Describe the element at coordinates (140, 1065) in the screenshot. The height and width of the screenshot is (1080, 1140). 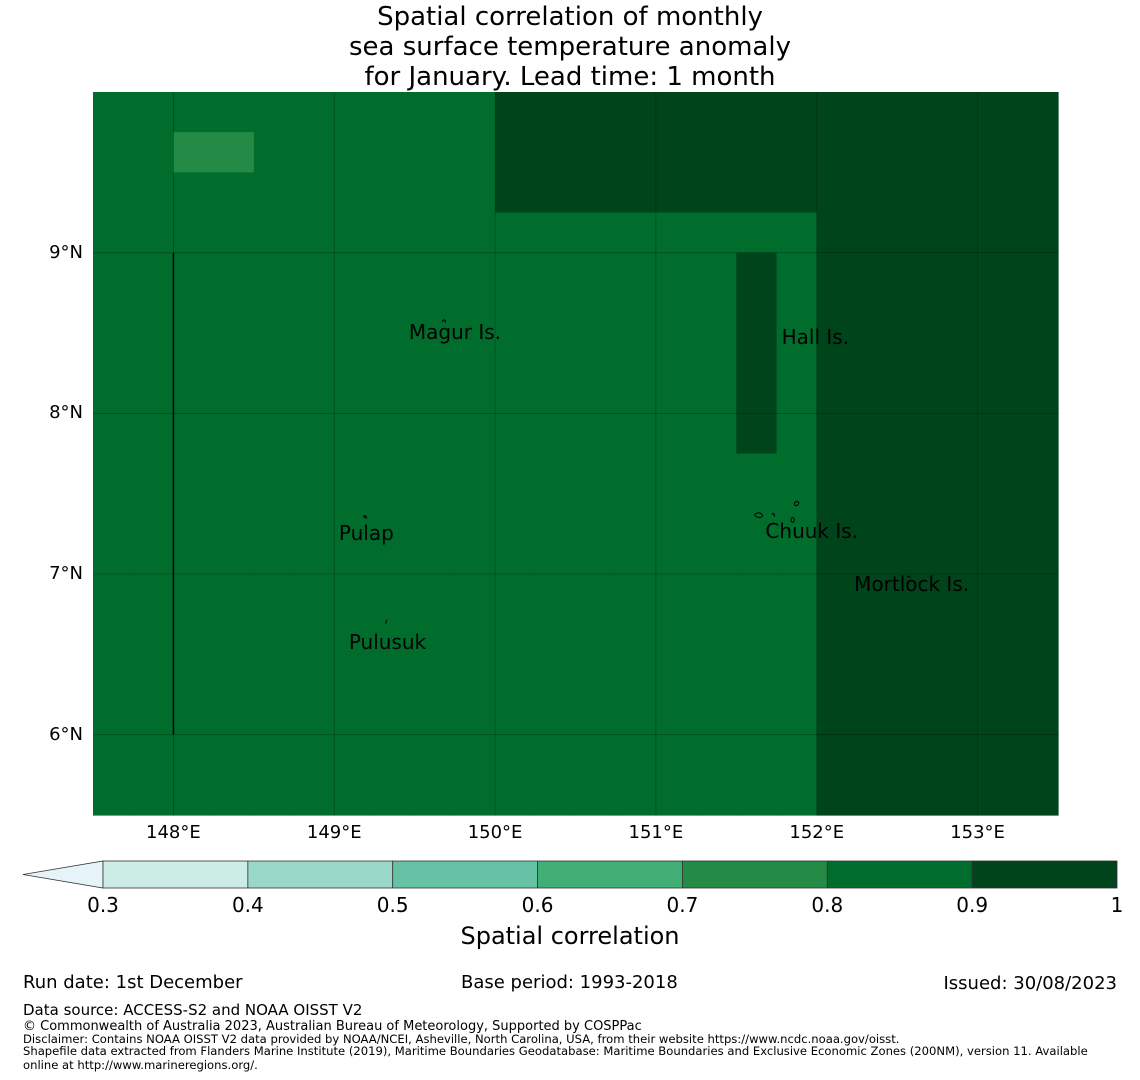
I see `shapefile-credit-line-2: online at http://www.marineregions.org/.` at that location.